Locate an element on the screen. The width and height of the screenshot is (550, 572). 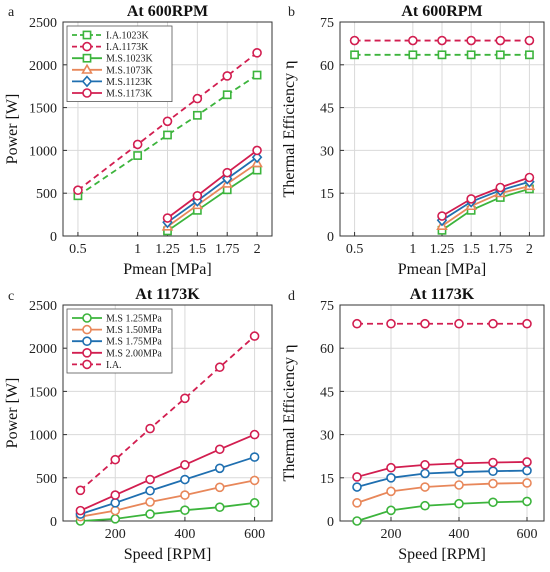
legend-label: I.A.1023K is located at coordinates (128, 36).